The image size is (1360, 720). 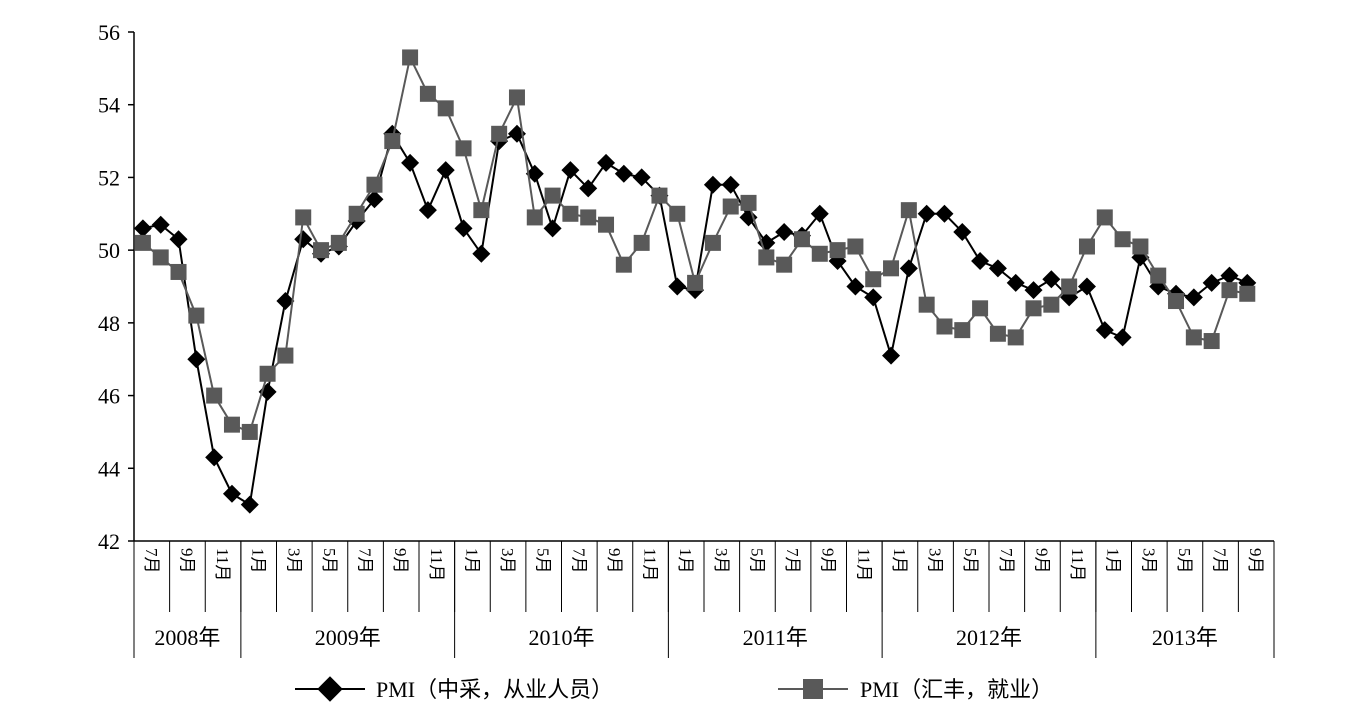 What do you see at coordinates (674, 689) in the screenshot?
I see `legend: PMI（中采，从业人员） PMI（汇丰，就业）` at bounding box center [674, 689].